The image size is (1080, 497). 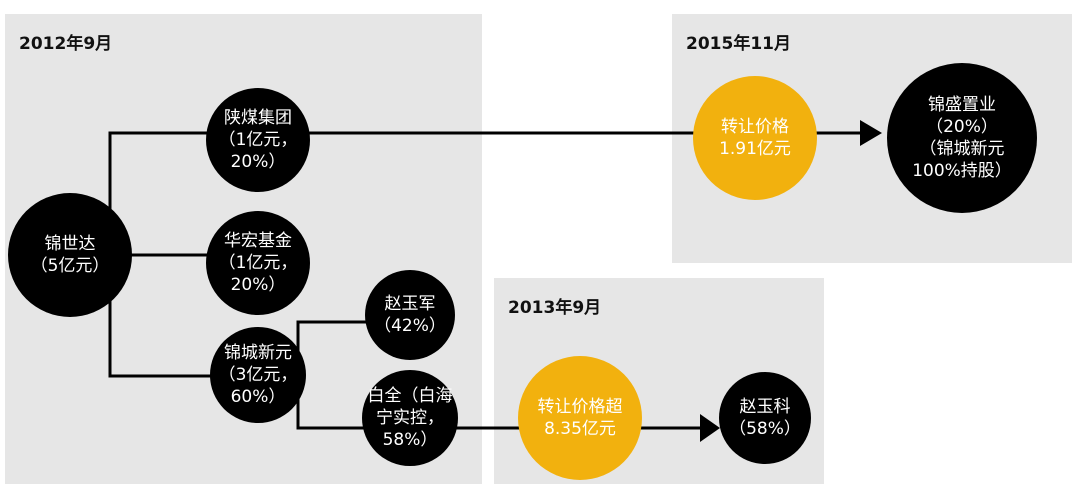 What do you see at coordinates (410, 440) in the screenshot?
I see `node-text: 58%）` at bounding box center [410, 440].